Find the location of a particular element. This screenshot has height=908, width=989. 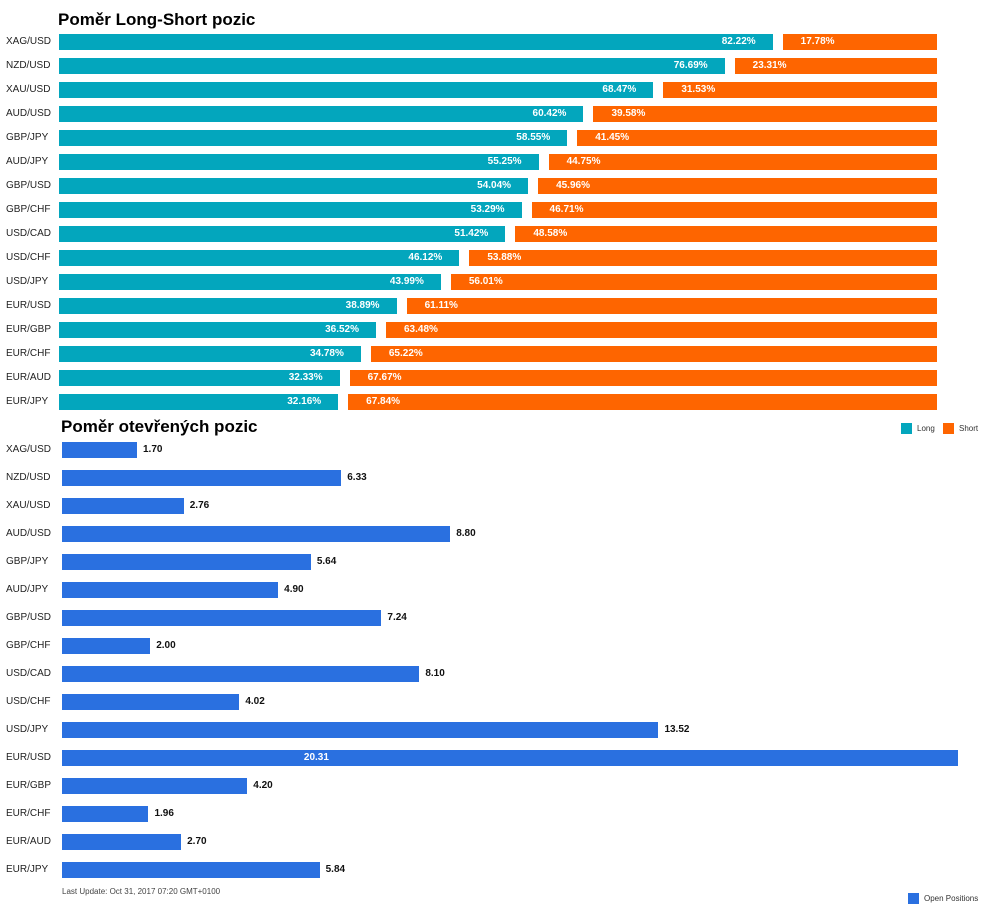

legend-short: Short is located at coordinates (960, 428).